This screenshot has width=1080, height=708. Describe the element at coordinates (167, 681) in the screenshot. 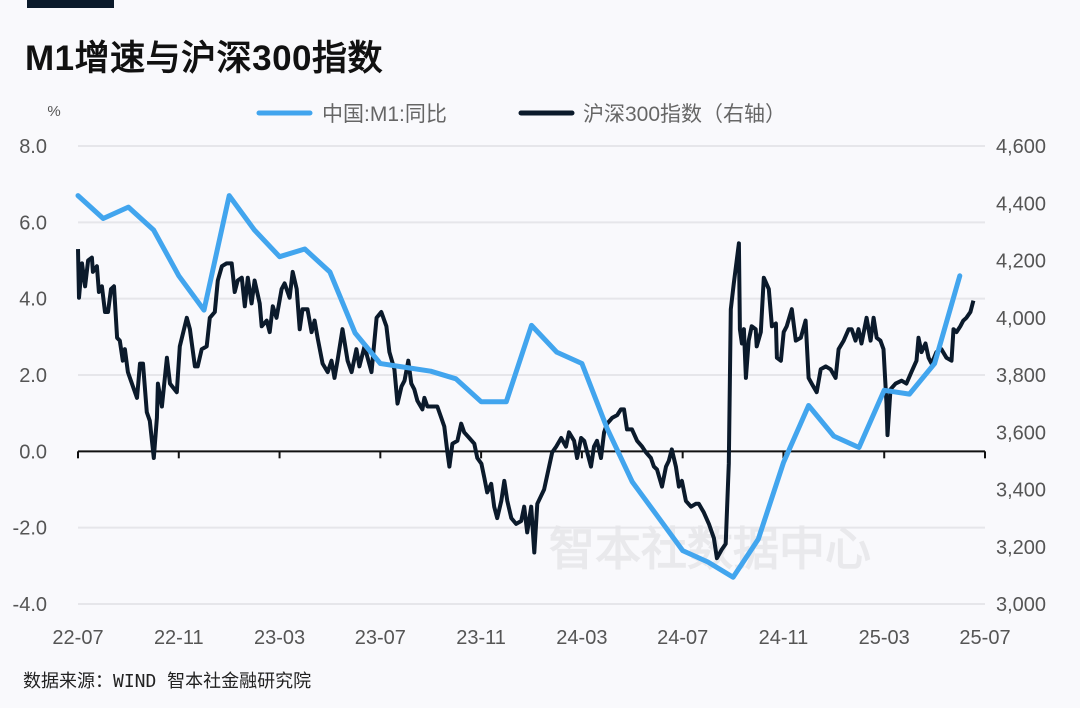

I see `source-note: 数据来源：WIND 智本社金融研究院` at that location.